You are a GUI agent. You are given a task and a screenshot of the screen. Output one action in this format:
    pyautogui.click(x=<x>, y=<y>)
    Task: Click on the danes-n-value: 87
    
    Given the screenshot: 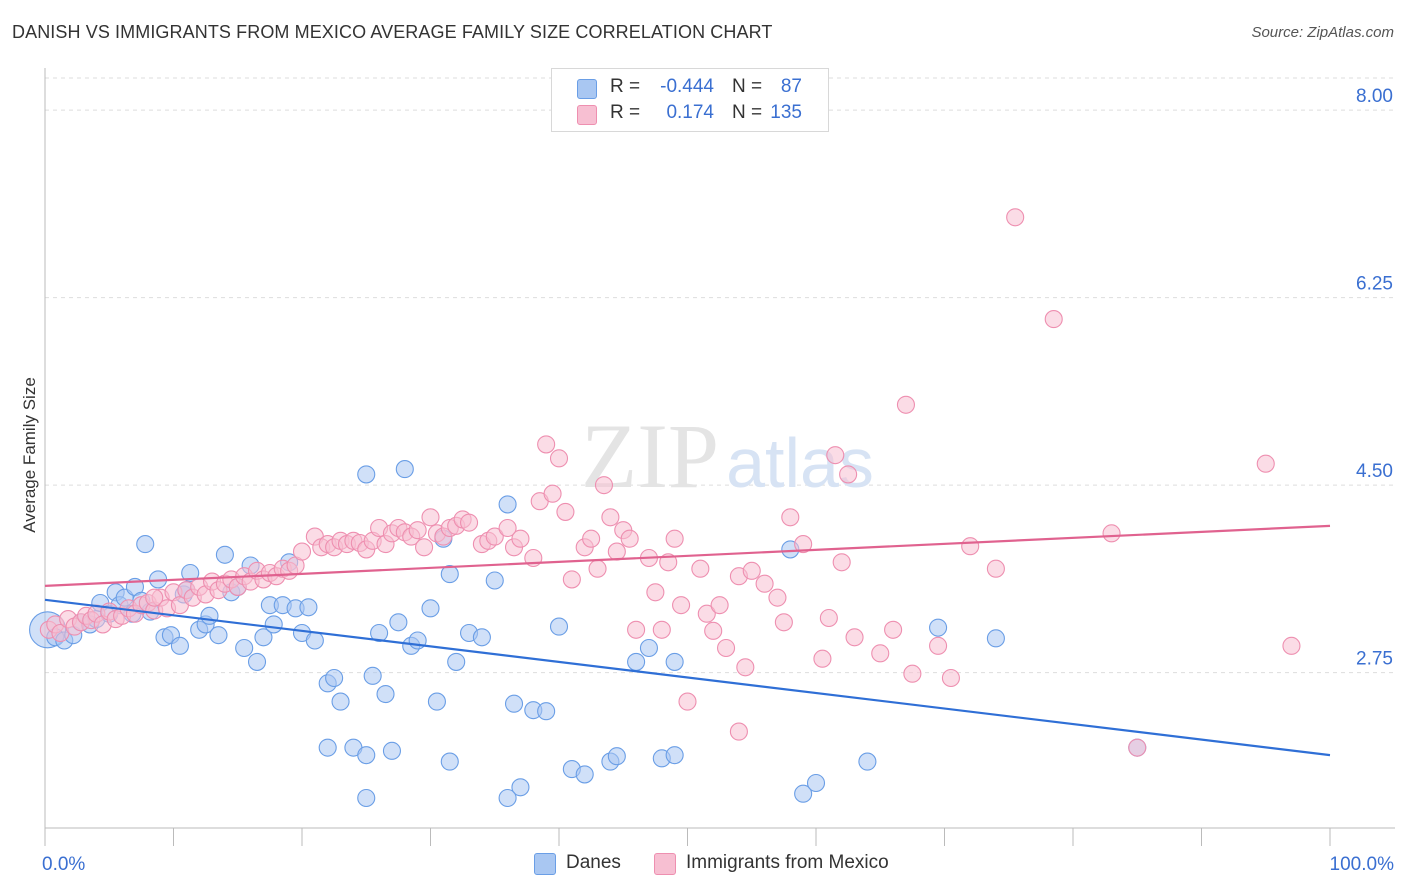 What is the action you would take?
    pyautogui.click(x=791, y=86)
    